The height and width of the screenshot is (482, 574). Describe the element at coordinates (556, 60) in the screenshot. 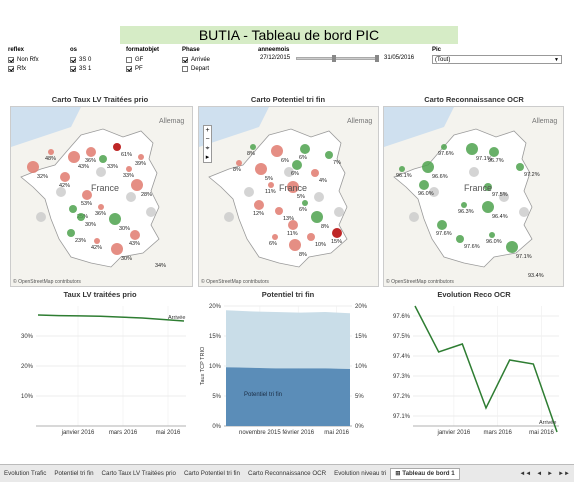

I see `chevron-down-icon: ▼` at that location.